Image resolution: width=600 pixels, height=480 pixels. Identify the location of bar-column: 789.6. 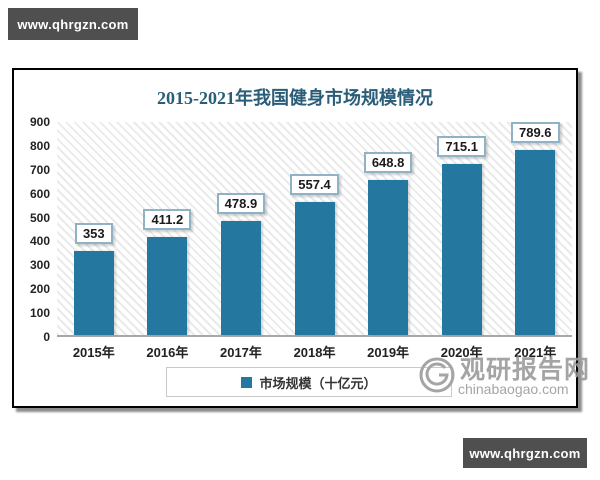
(535, 228).